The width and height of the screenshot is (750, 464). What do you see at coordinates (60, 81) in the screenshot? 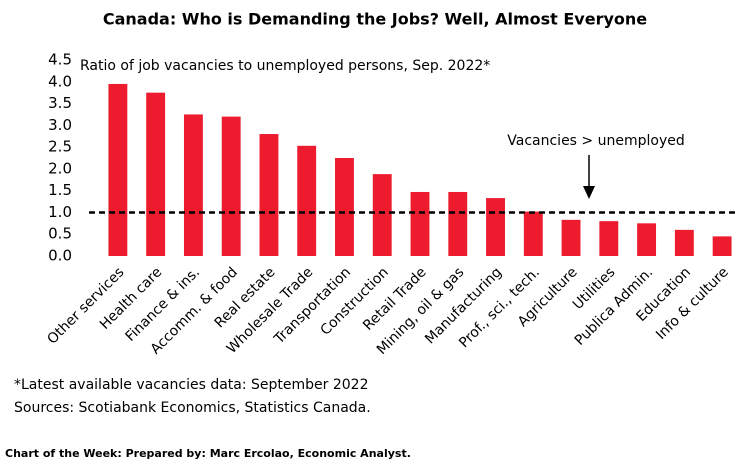
I see `y-tick-label: 4.0` at bounding box center [60, 81].